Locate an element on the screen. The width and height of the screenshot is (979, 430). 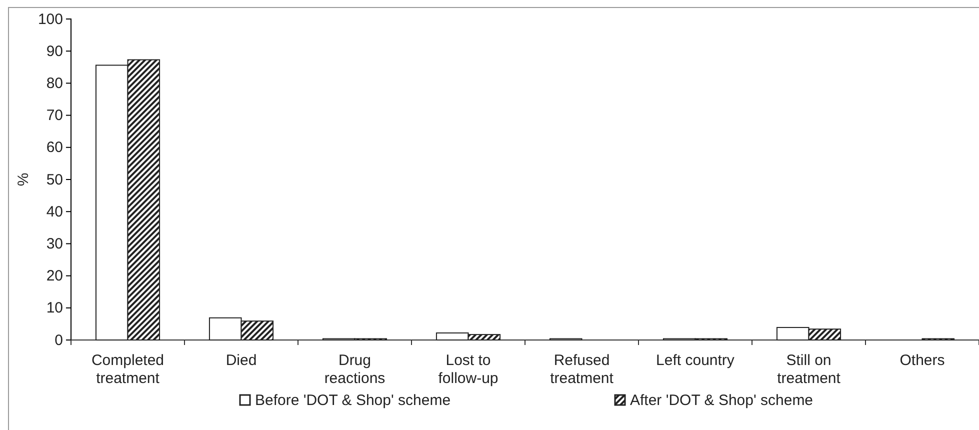
x-tick-label: Completed treatment is located at coordinates (127, 369).